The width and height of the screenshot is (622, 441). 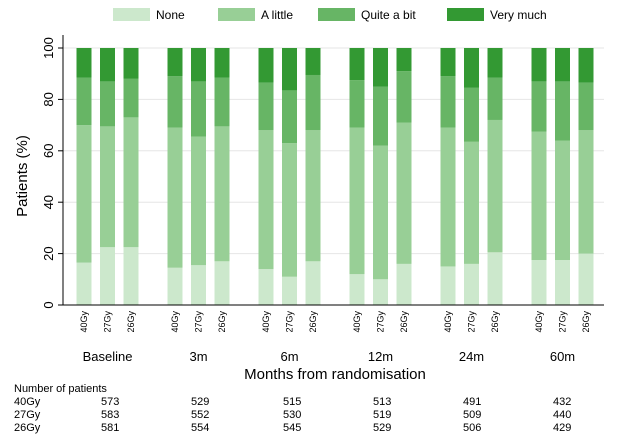 What do you see at coordinates (27, 402) in the screenshot?
I see `patients-row-arm: 40Gy` at bounding box center [27, 402].